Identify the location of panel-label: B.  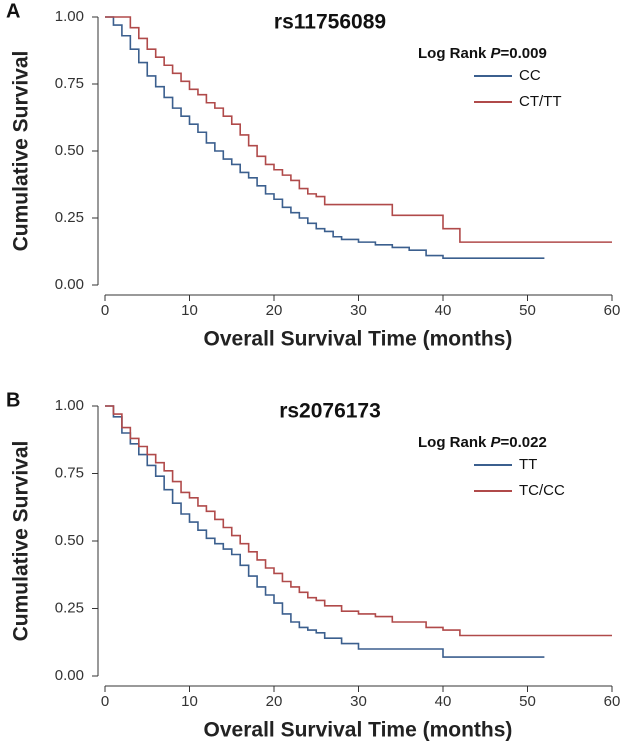
(13, 400).